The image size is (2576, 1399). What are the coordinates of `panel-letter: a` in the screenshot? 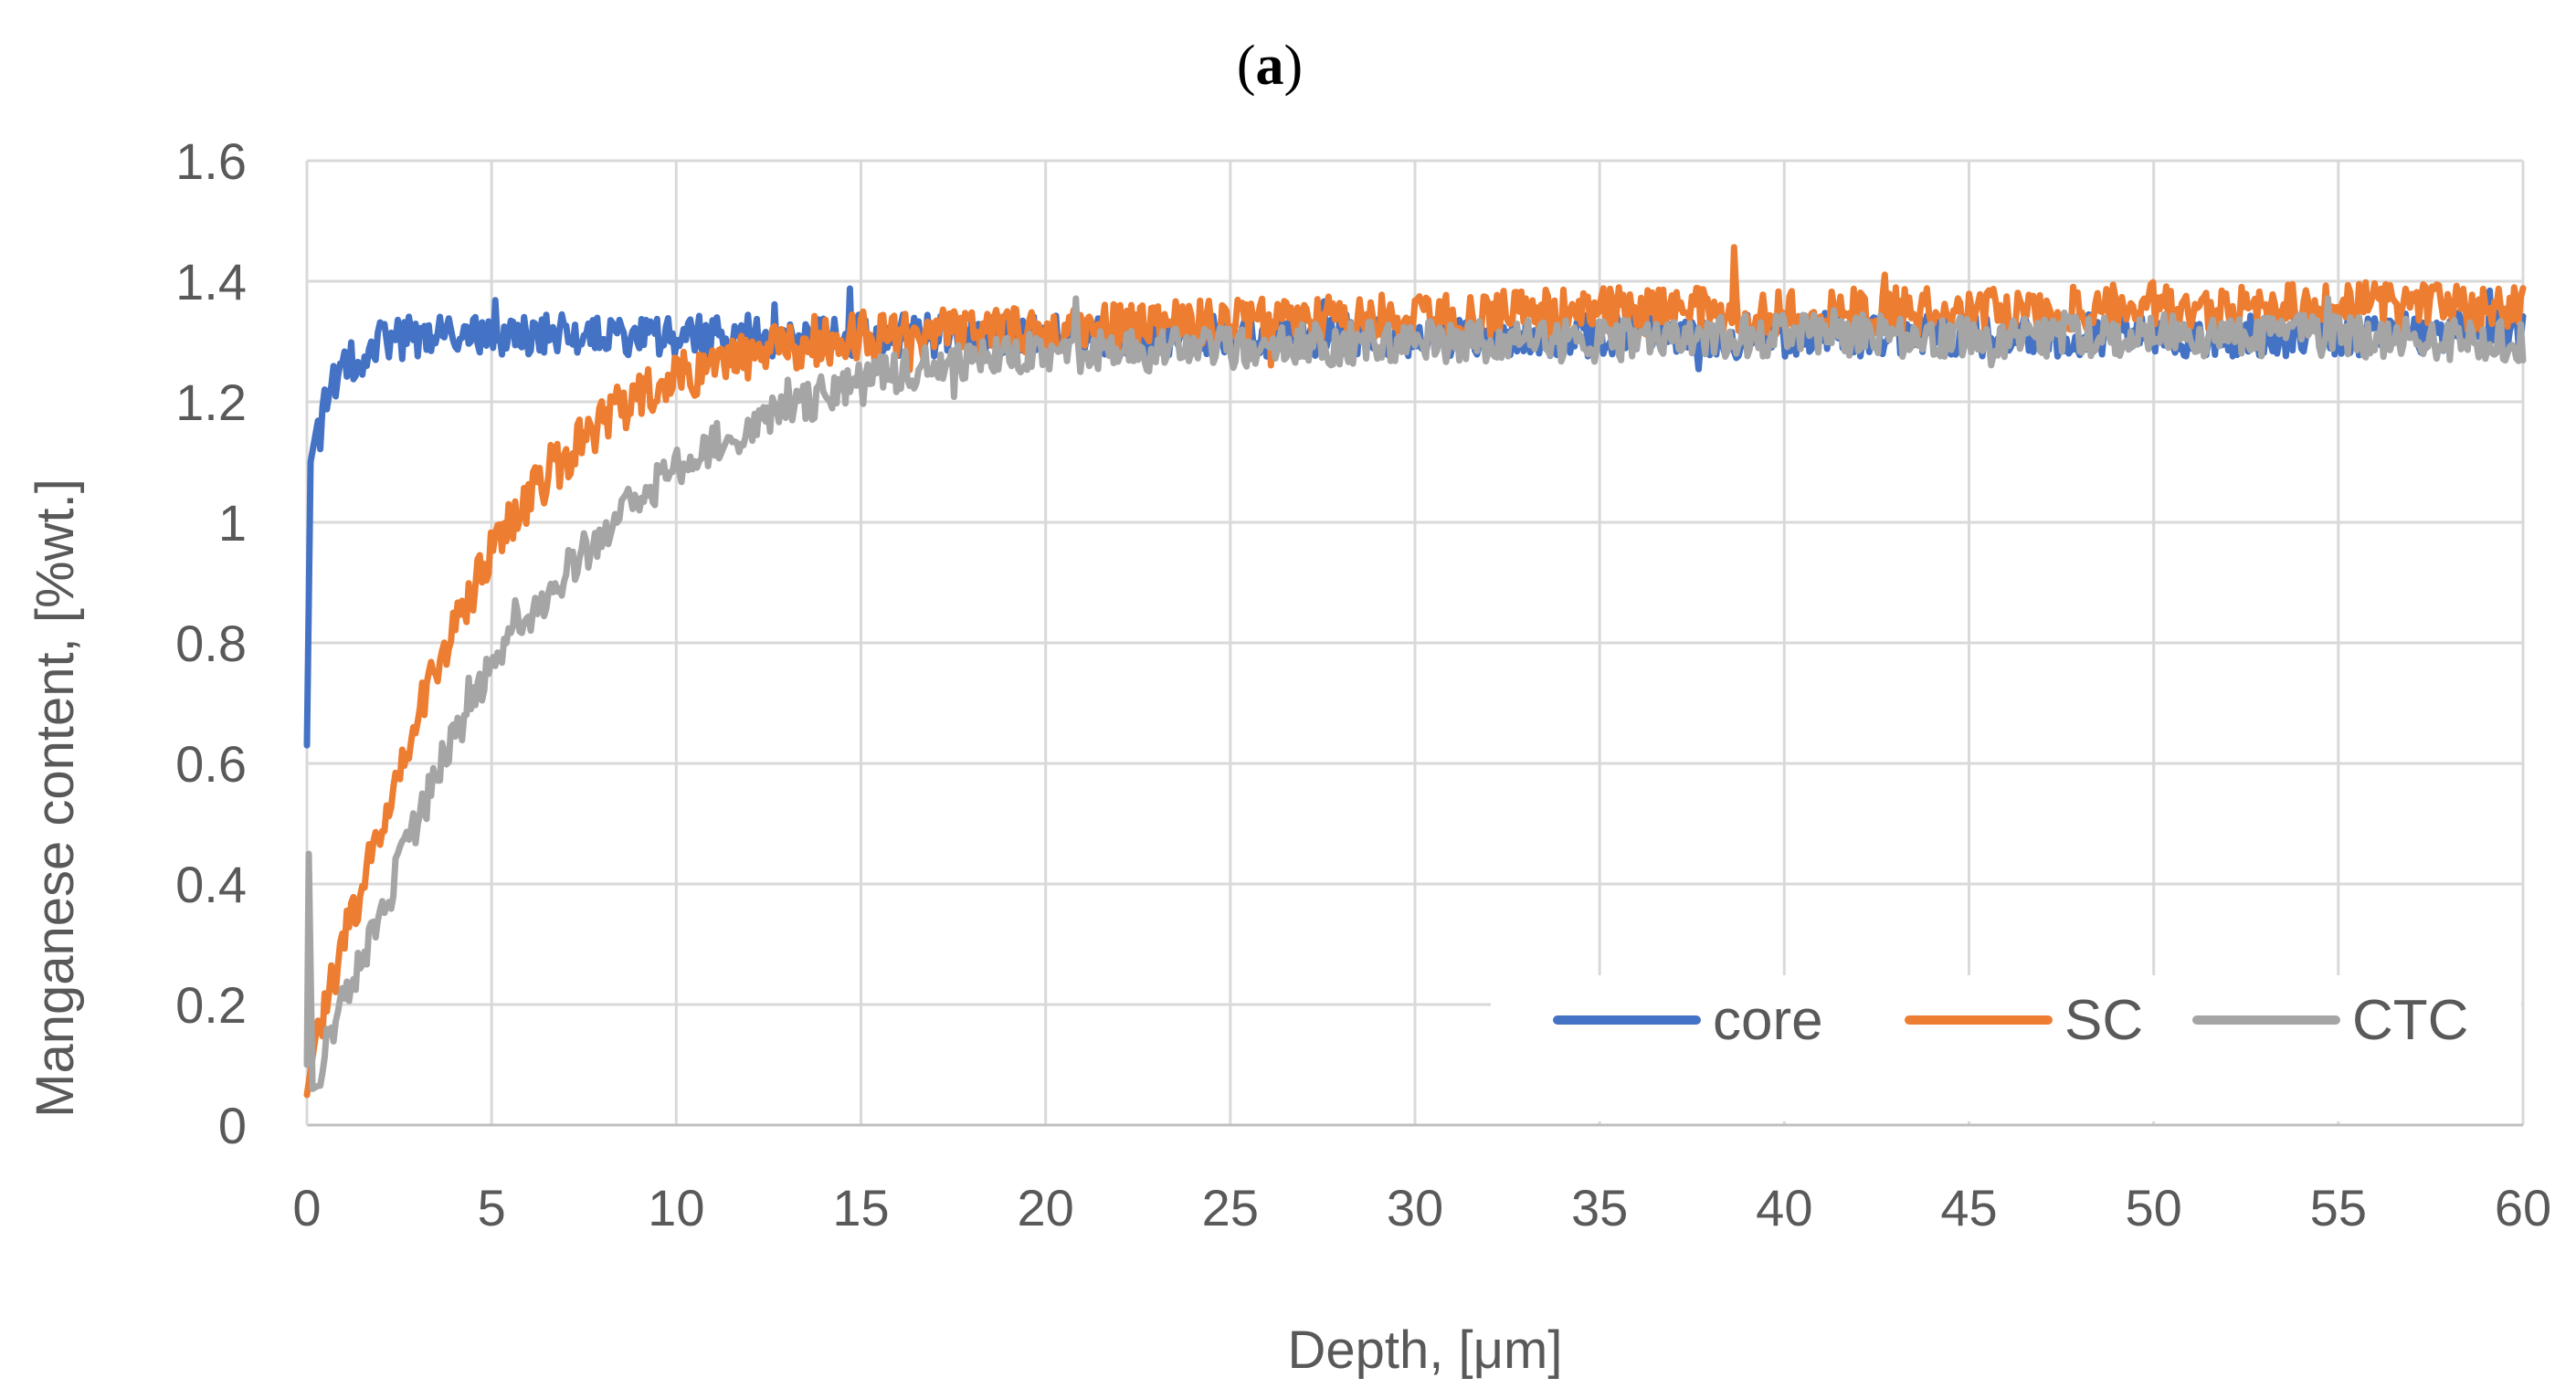 It's located at (1270, 66).